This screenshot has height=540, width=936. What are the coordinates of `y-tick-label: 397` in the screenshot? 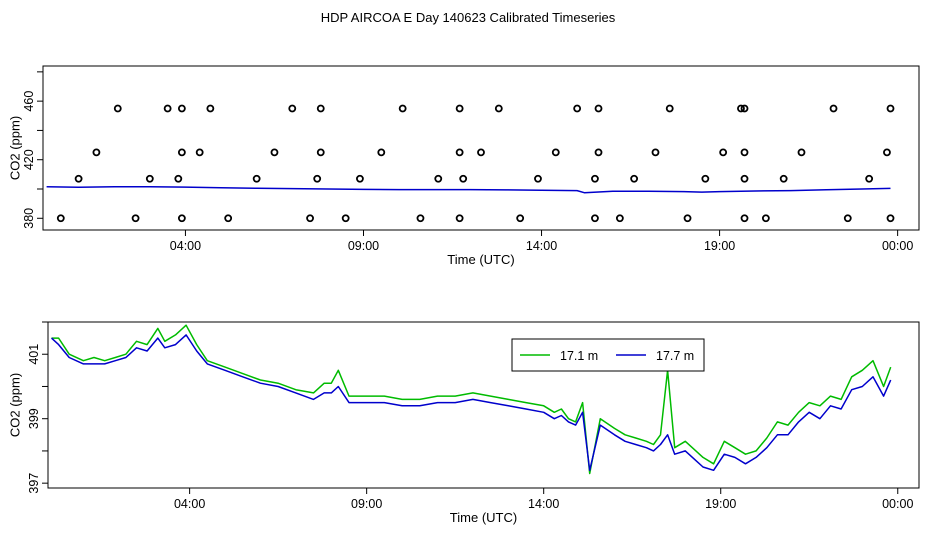 It's located at (34, 483).